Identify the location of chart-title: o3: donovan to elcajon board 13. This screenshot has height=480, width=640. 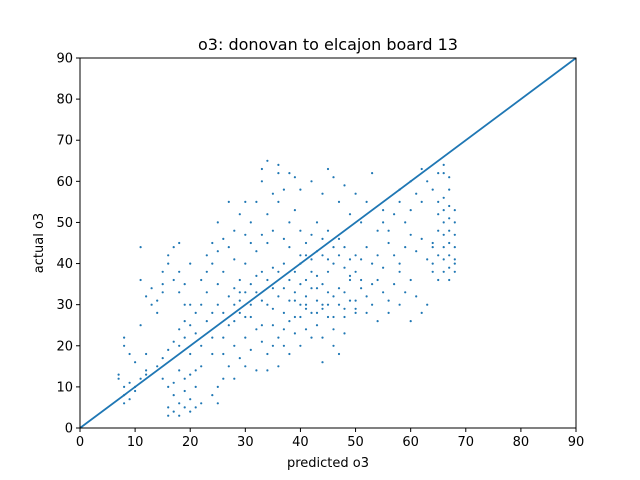
(328, 44).